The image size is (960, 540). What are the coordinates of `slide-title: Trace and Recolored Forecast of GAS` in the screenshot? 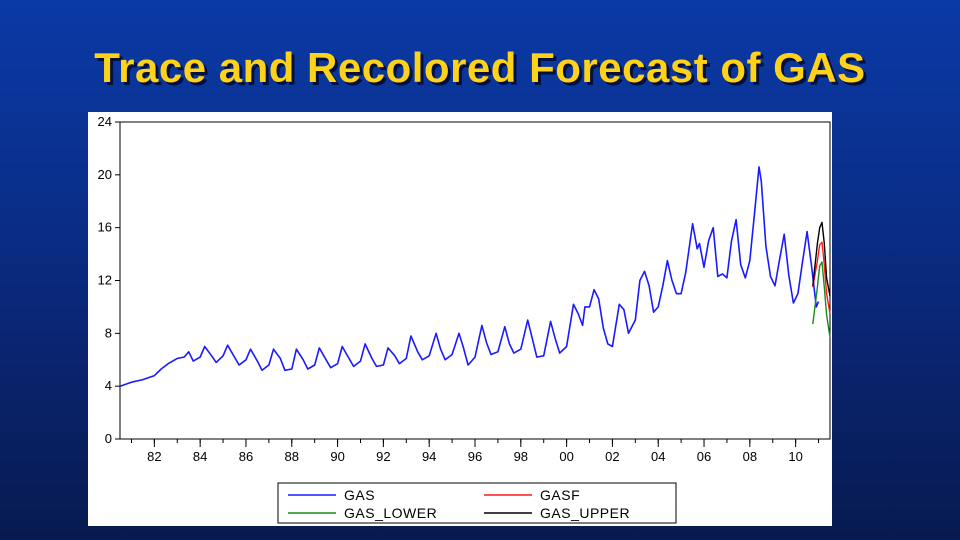 It's located at (480, 67).